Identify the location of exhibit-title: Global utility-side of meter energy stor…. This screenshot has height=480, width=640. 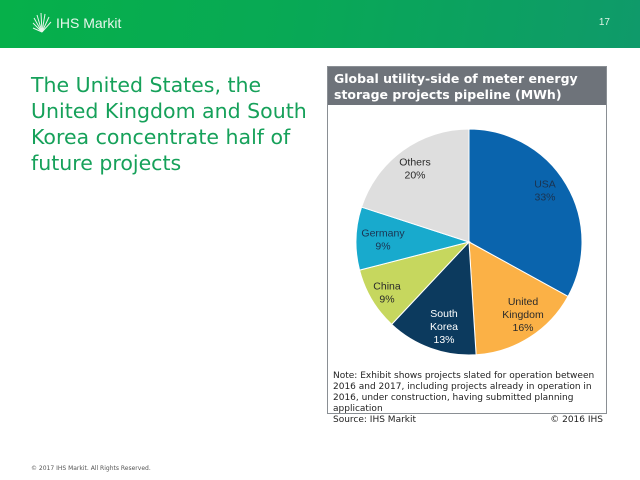
(467, 86).